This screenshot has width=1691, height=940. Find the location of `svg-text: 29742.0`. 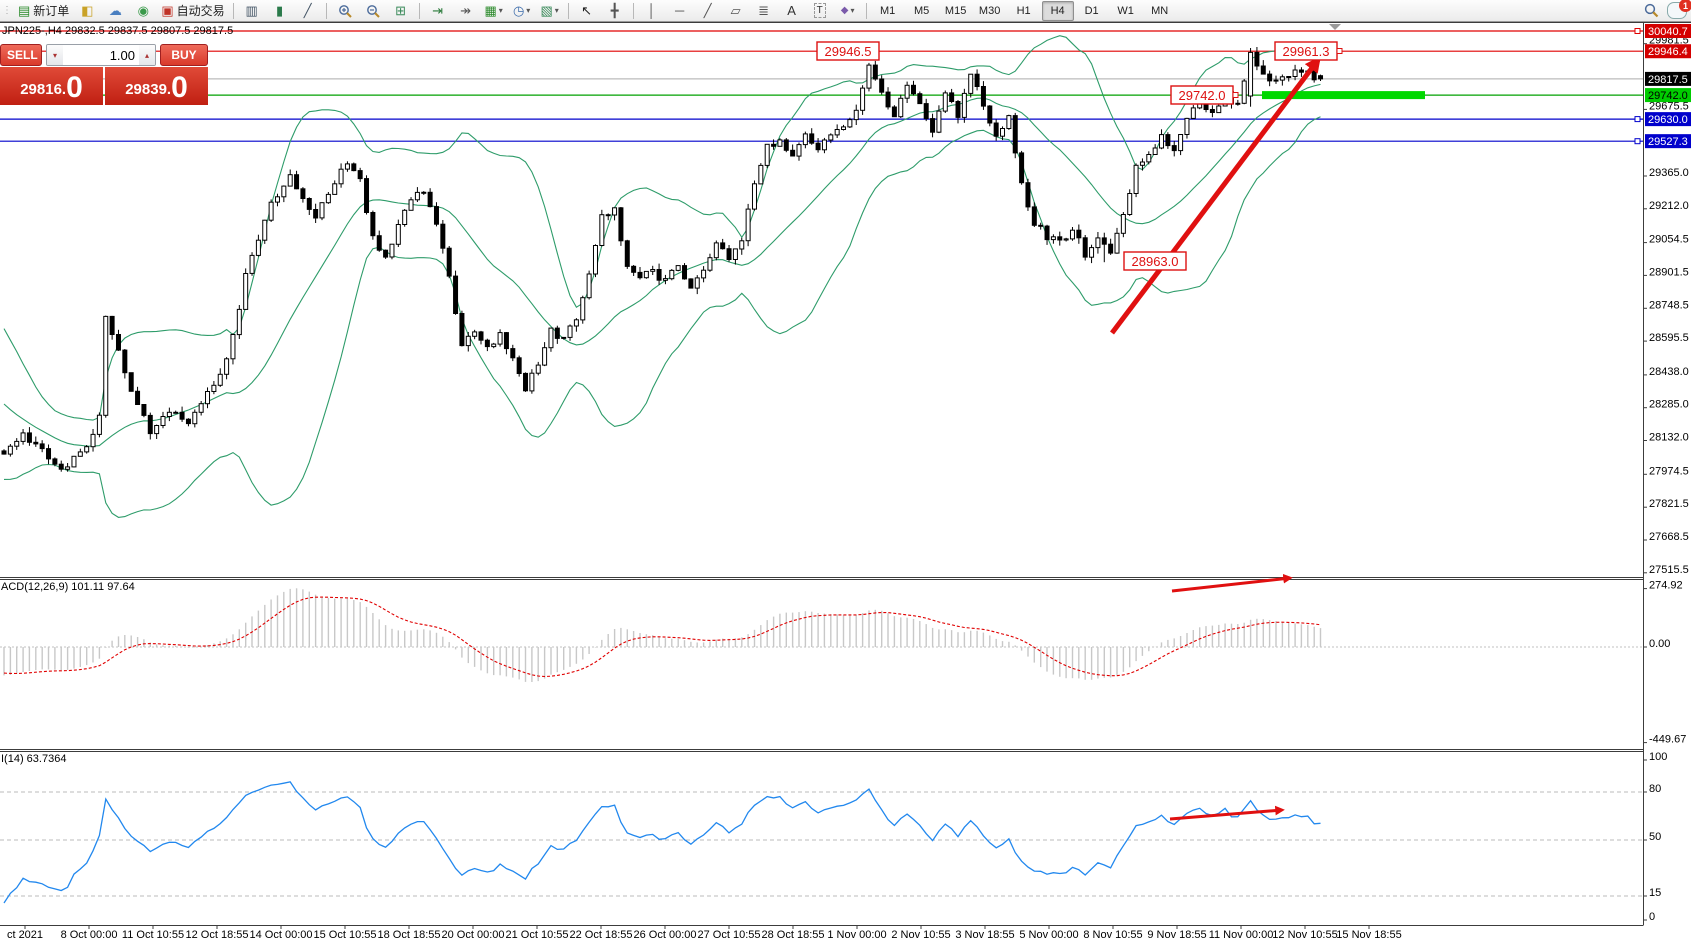

svg-text: 29742.0 is located at coordinates (1202, 95).